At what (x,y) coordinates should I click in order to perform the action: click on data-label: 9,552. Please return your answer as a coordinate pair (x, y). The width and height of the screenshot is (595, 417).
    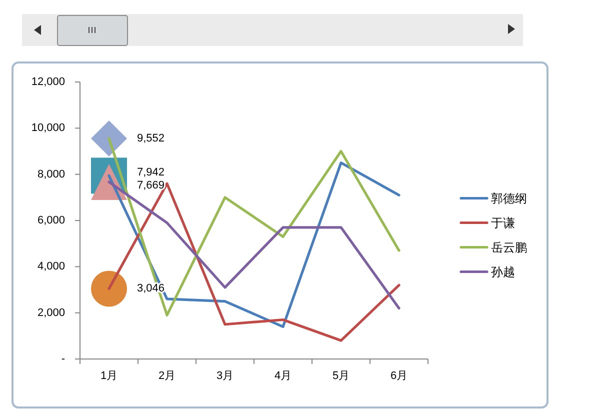
    Looking at the image, I should click on (151, 138).